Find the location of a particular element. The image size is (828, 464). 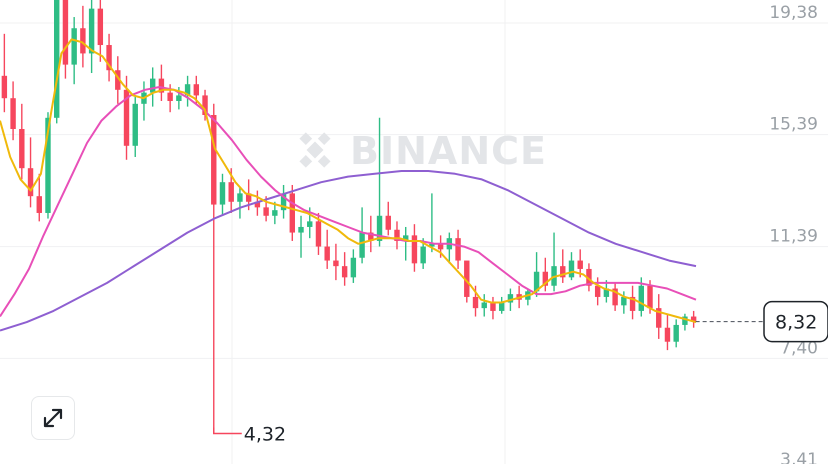

expand-icon is located at coordinates (53, 418).